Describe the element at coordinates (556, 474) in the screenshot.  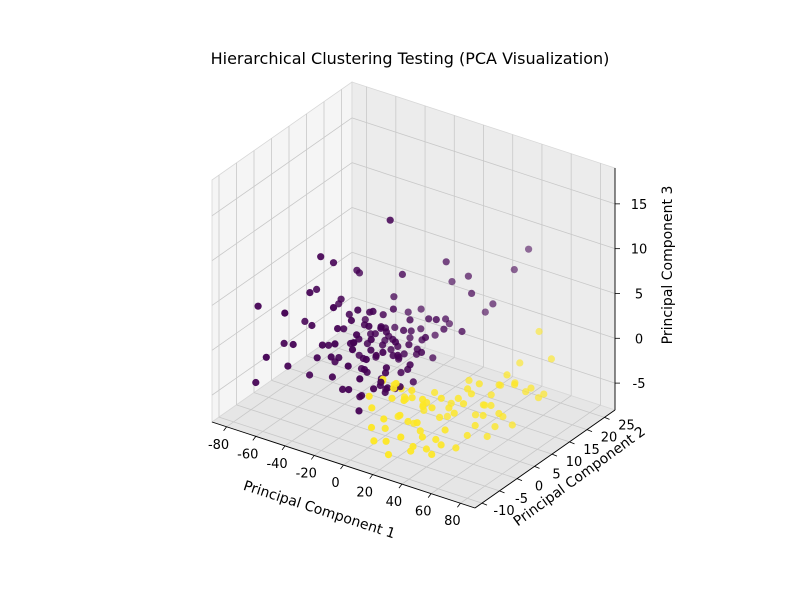
I see `y-tick-label: 5` at that location.